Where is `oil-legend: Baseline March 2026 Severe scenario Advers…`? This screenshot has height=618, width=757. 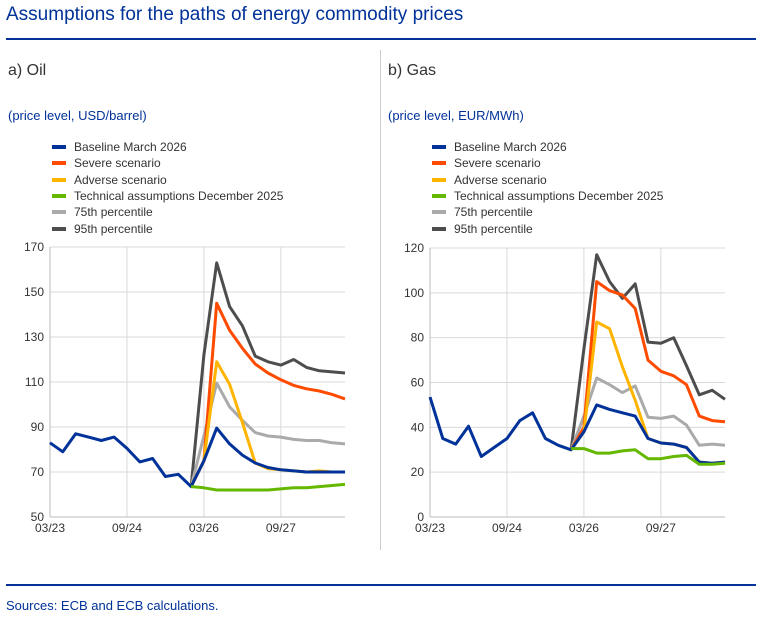
oil-legend: Baseline March 2026 Severe scenario Advers… is located at coordinates (167, 188).